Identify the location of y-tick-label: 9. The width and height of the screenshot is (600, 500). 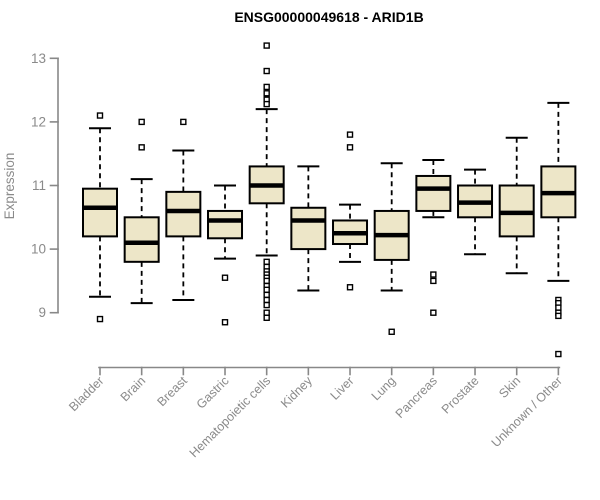
(42, 312).